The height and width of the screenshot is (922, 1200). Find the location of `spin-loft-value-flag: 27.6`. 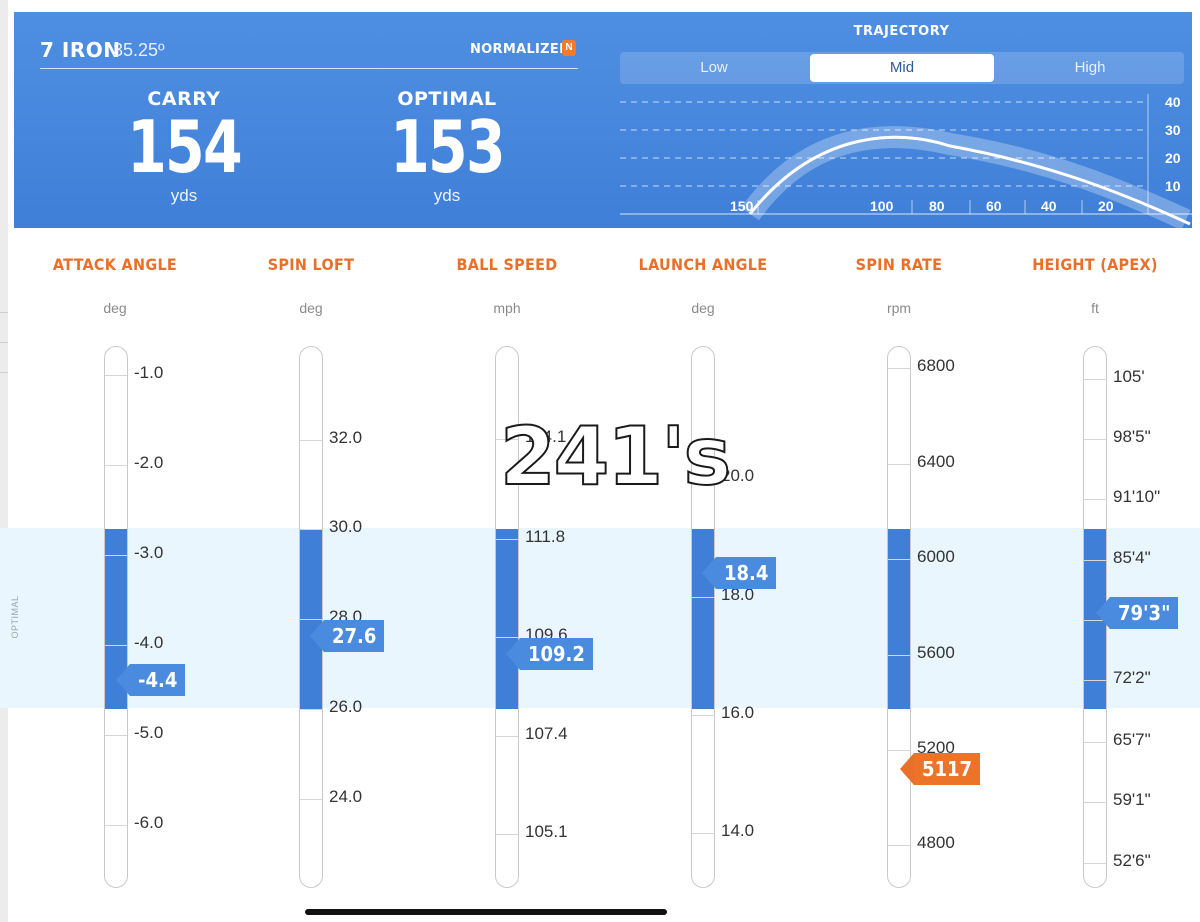

spin-loft-value-flag: 27.6 is located at coordinates (347, 636).